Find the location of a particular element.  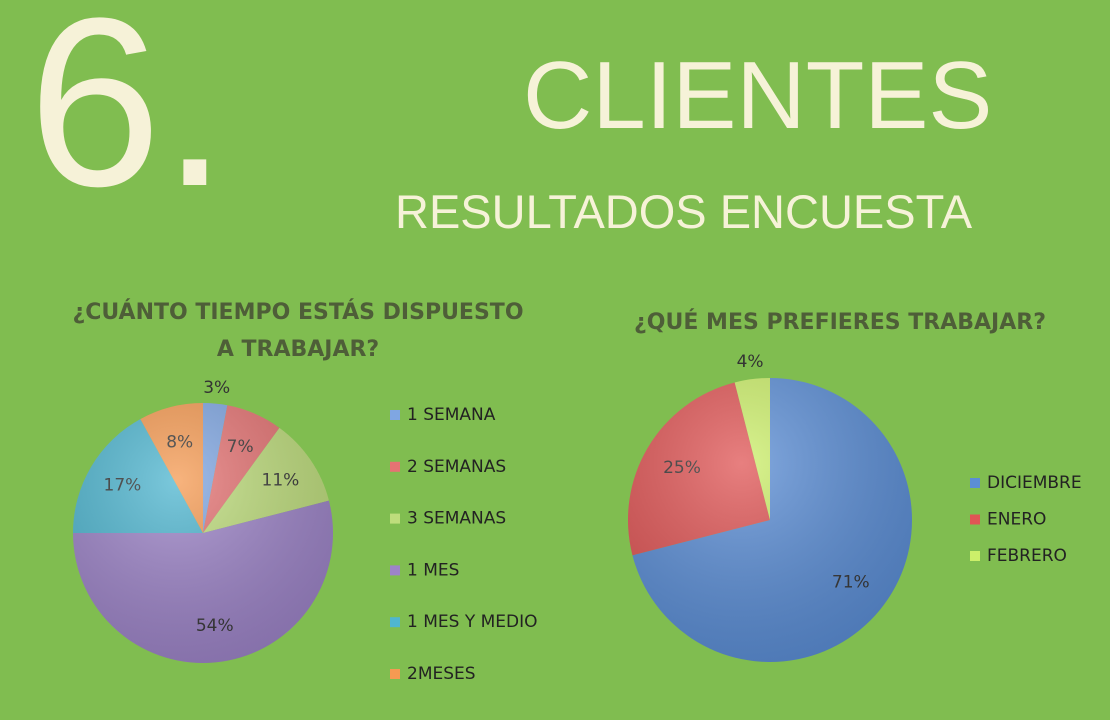

data-label: 71% is located at coordinates (851, 583).